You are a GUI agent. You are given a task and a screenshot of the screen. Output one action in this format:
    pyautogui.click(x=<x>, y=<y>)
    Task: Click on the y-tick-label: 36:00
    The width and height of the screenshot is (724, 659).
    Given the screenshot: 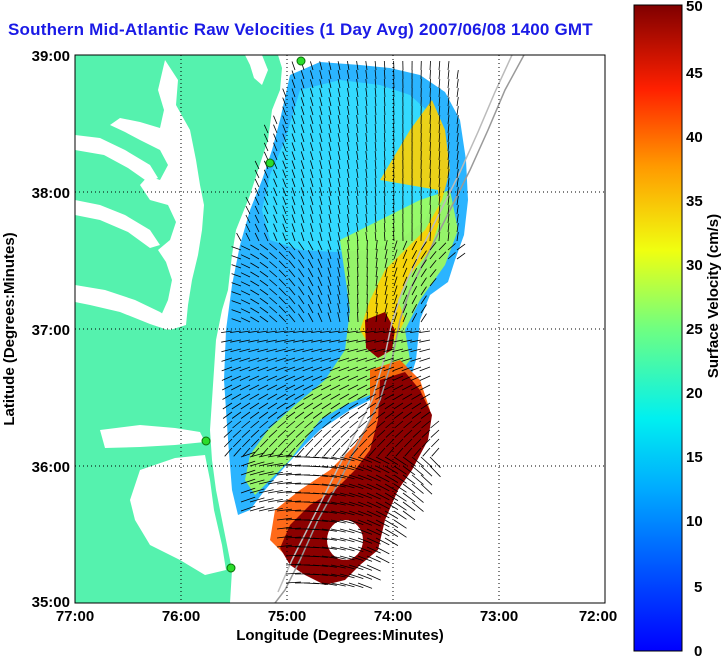 What is the action you would take?
    pyautogui.click(x=51, y=467)
    